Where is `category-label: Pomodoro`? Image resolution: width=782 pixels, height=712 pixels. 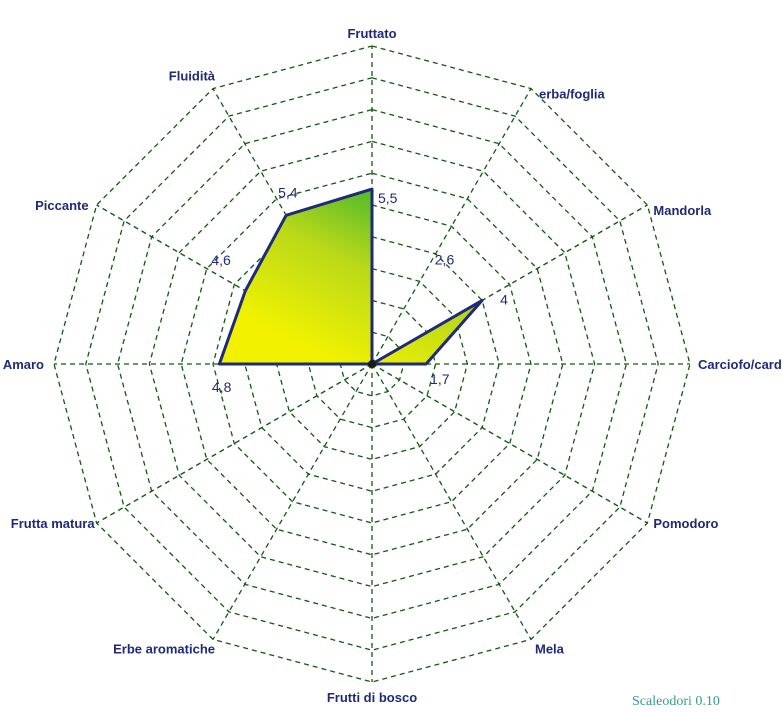
category-label: Pomodoro is located at coordinates (685, 523).